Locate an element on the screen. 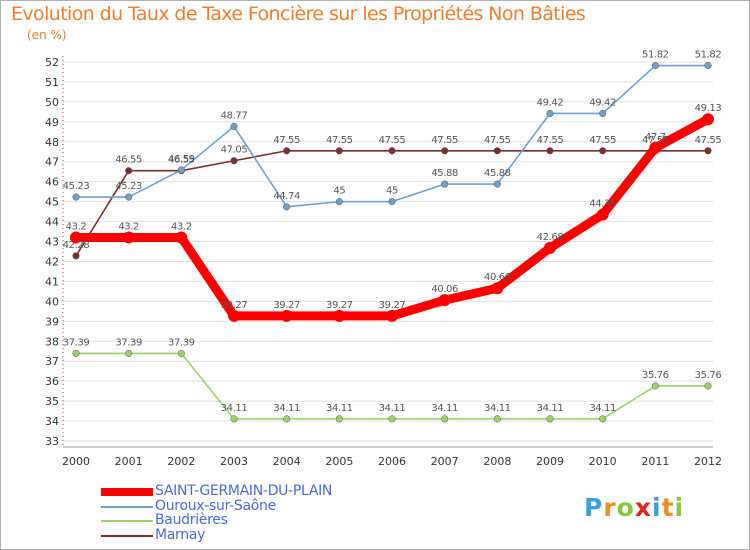 This screenshot has height=550, width=750. data-label: 51.82 is located at coordinates (708, 55).